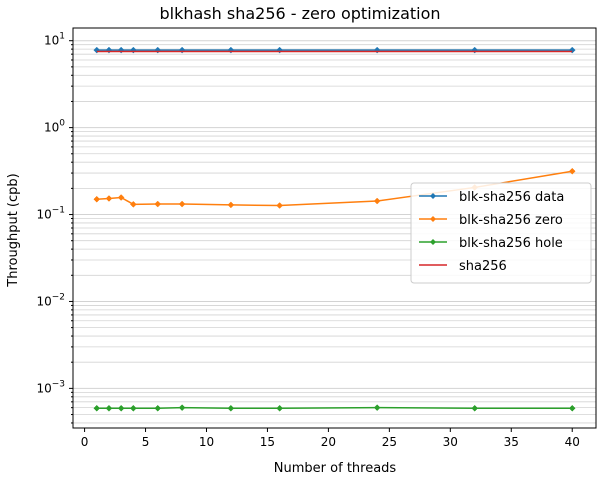 This screenshot has height=480, width=600. I want to click on chart-title: blkhash sha256 - zero optimization, so click(299, 13).